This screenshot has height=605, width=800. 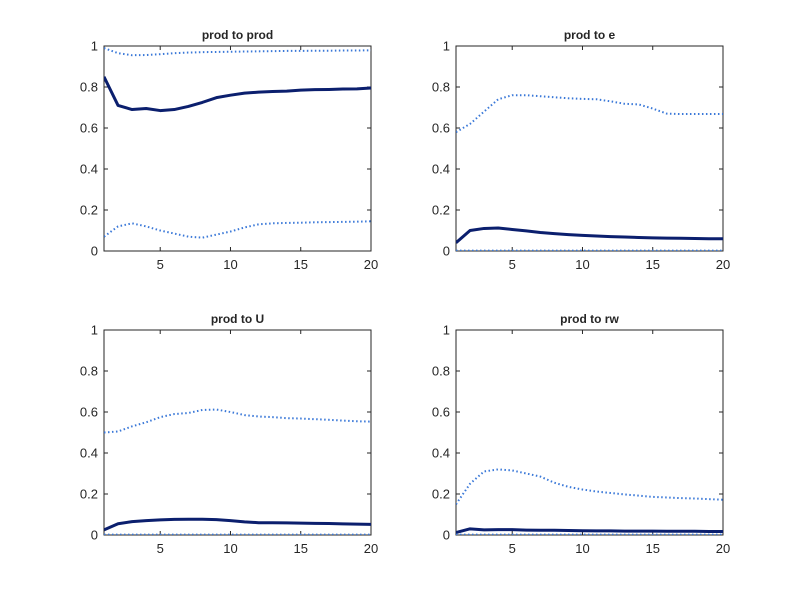 What do you see at coordinates (590, 35) in the screenshot?
I see `subplot-title: prod to e` at bounding box center [590, 35].